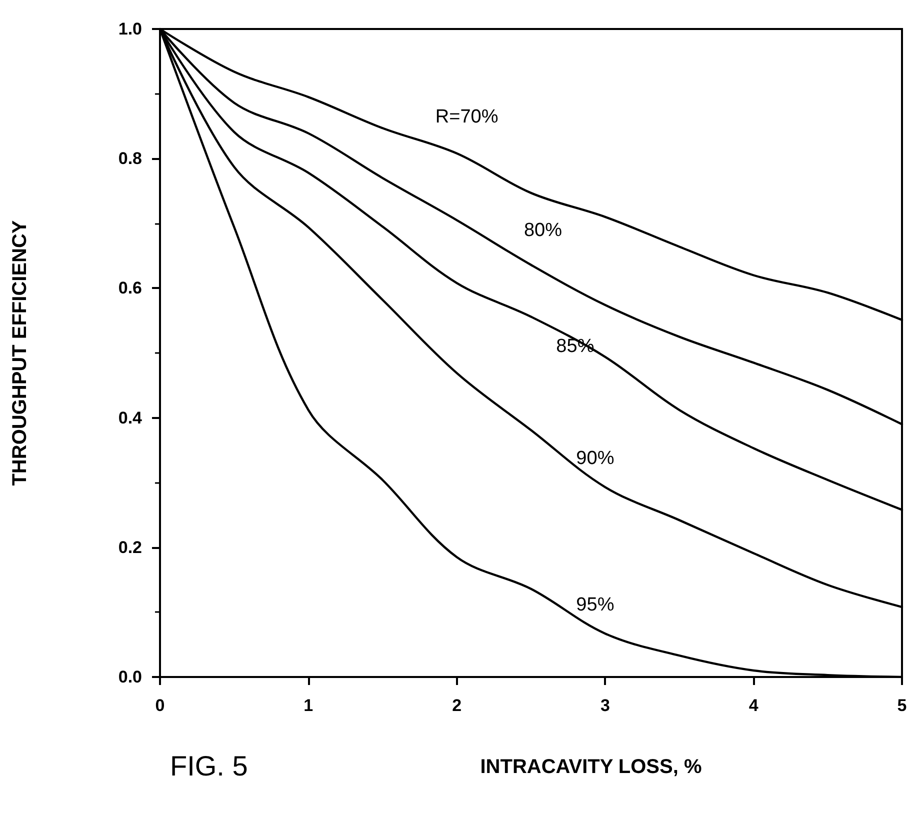  What do you see at coordinates (130, 677) in the screenshot?
I see `text: 0.0` at bounding box center [130, 677].